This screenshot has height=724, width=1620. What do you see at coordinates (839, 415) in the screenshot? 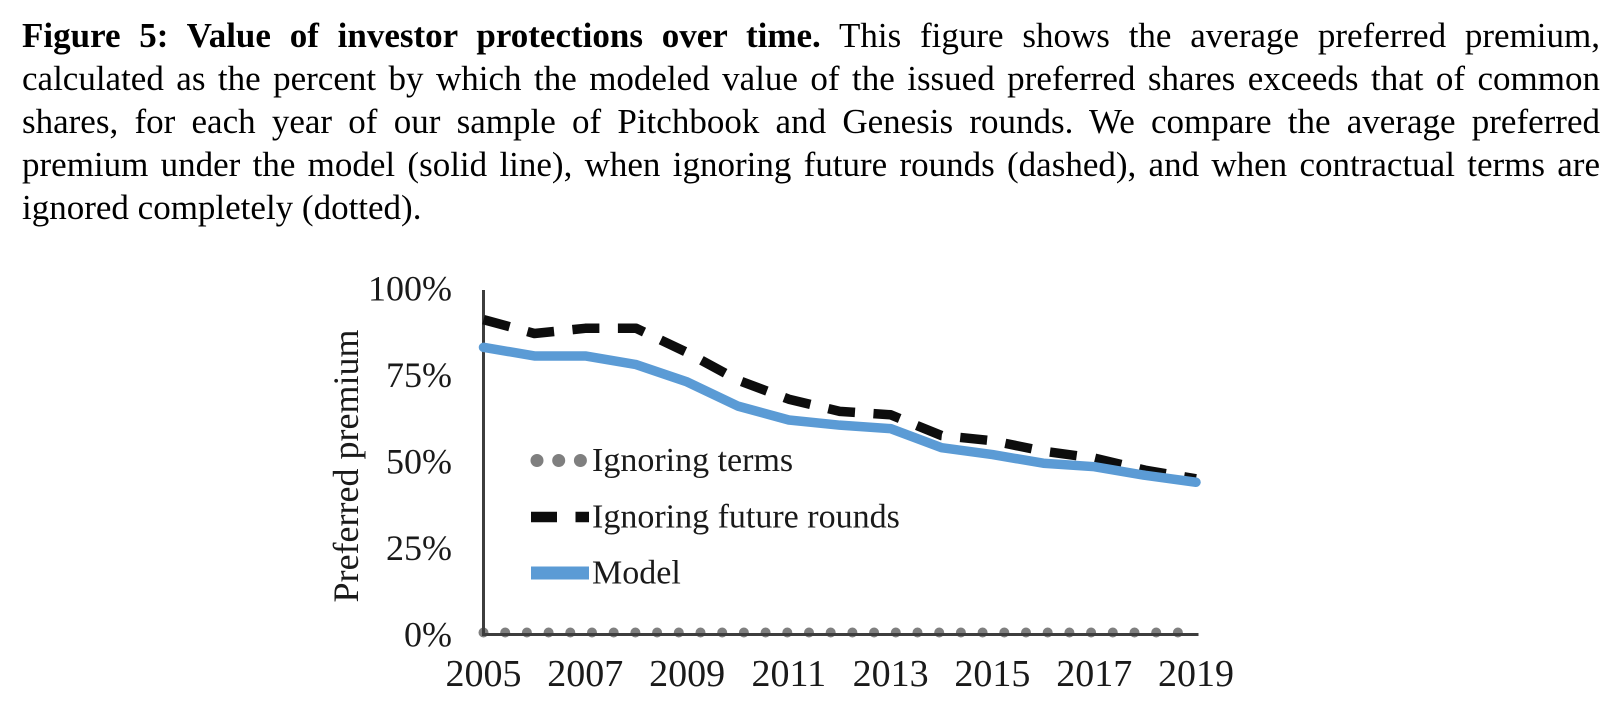
I see `series-line-model` at bounding box center [839, 415].